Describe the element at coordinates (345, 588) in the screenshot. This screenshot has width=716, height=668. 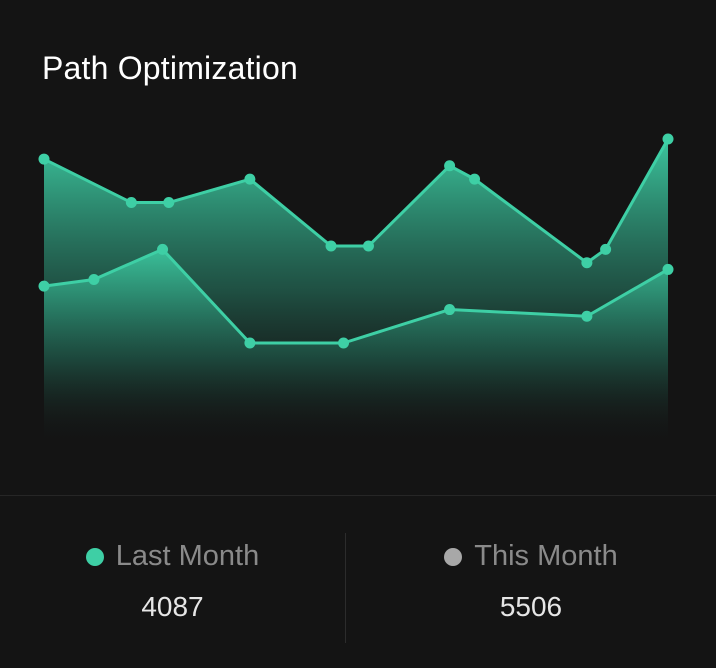
I see `legend-divider` at that location.